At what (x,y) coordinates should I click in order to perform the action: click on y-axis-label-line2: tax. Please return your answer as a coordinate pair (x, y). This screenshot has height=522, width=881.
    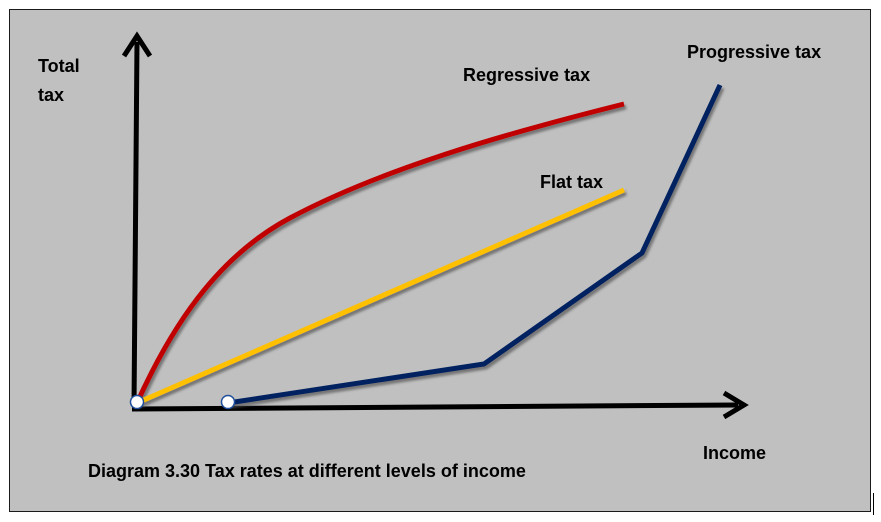
    Looking at the image, I should click on (51, 95).